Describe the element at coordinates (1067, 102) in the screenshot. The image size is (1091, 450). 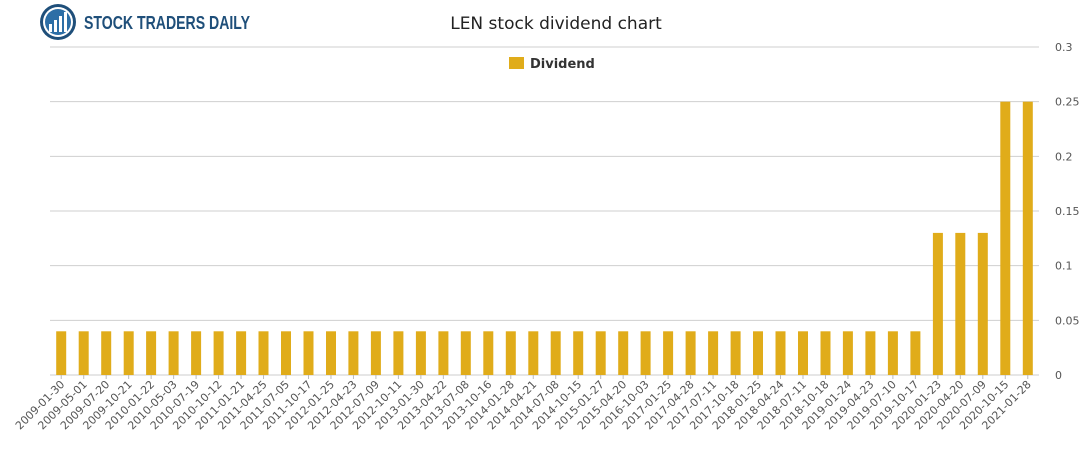
I see `y-tick-label: 0.25` at that location.